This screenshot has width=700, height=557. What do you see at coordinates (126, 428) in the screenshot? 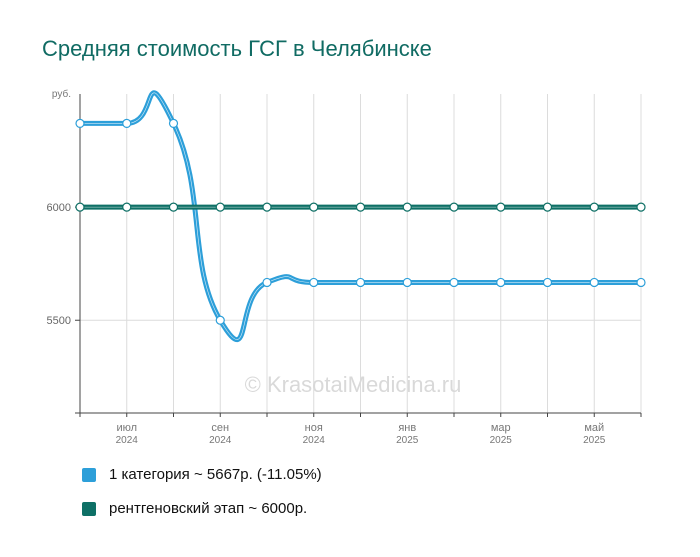
I see `x-tick-label-month: июл` at bounding box center [126, 428].